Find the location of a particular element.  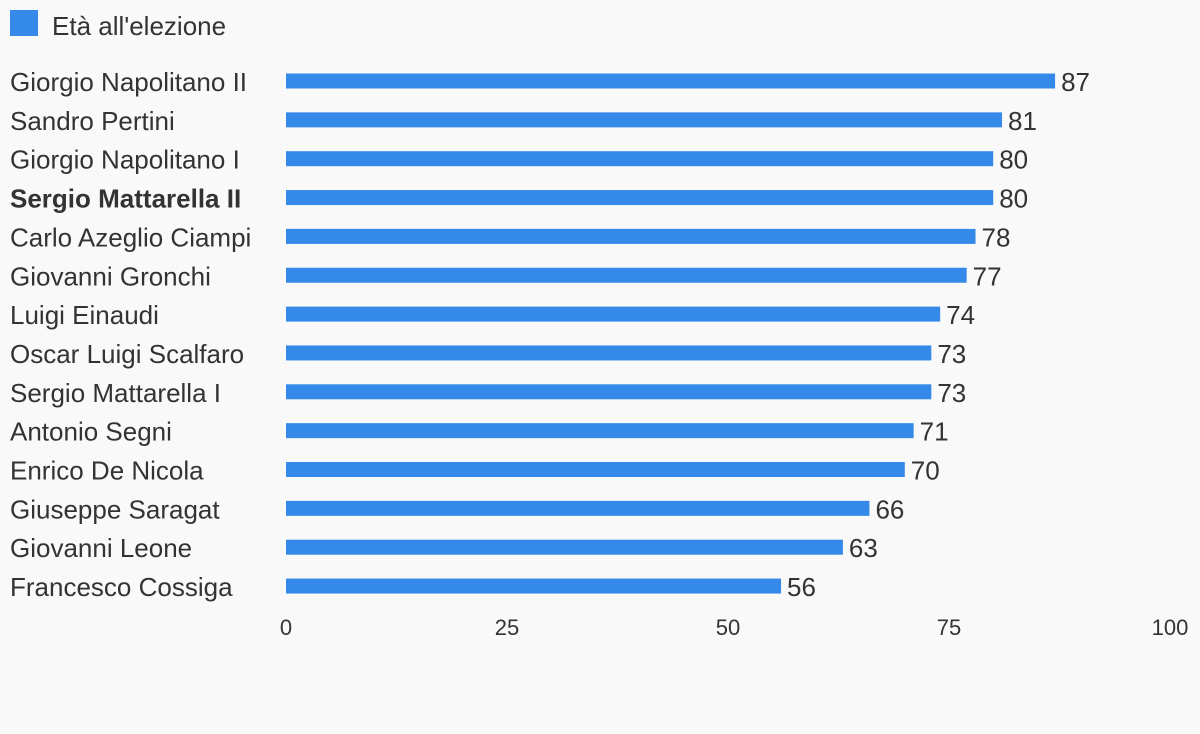

x-tick-label: 50 is located at coordinates (728, 627).